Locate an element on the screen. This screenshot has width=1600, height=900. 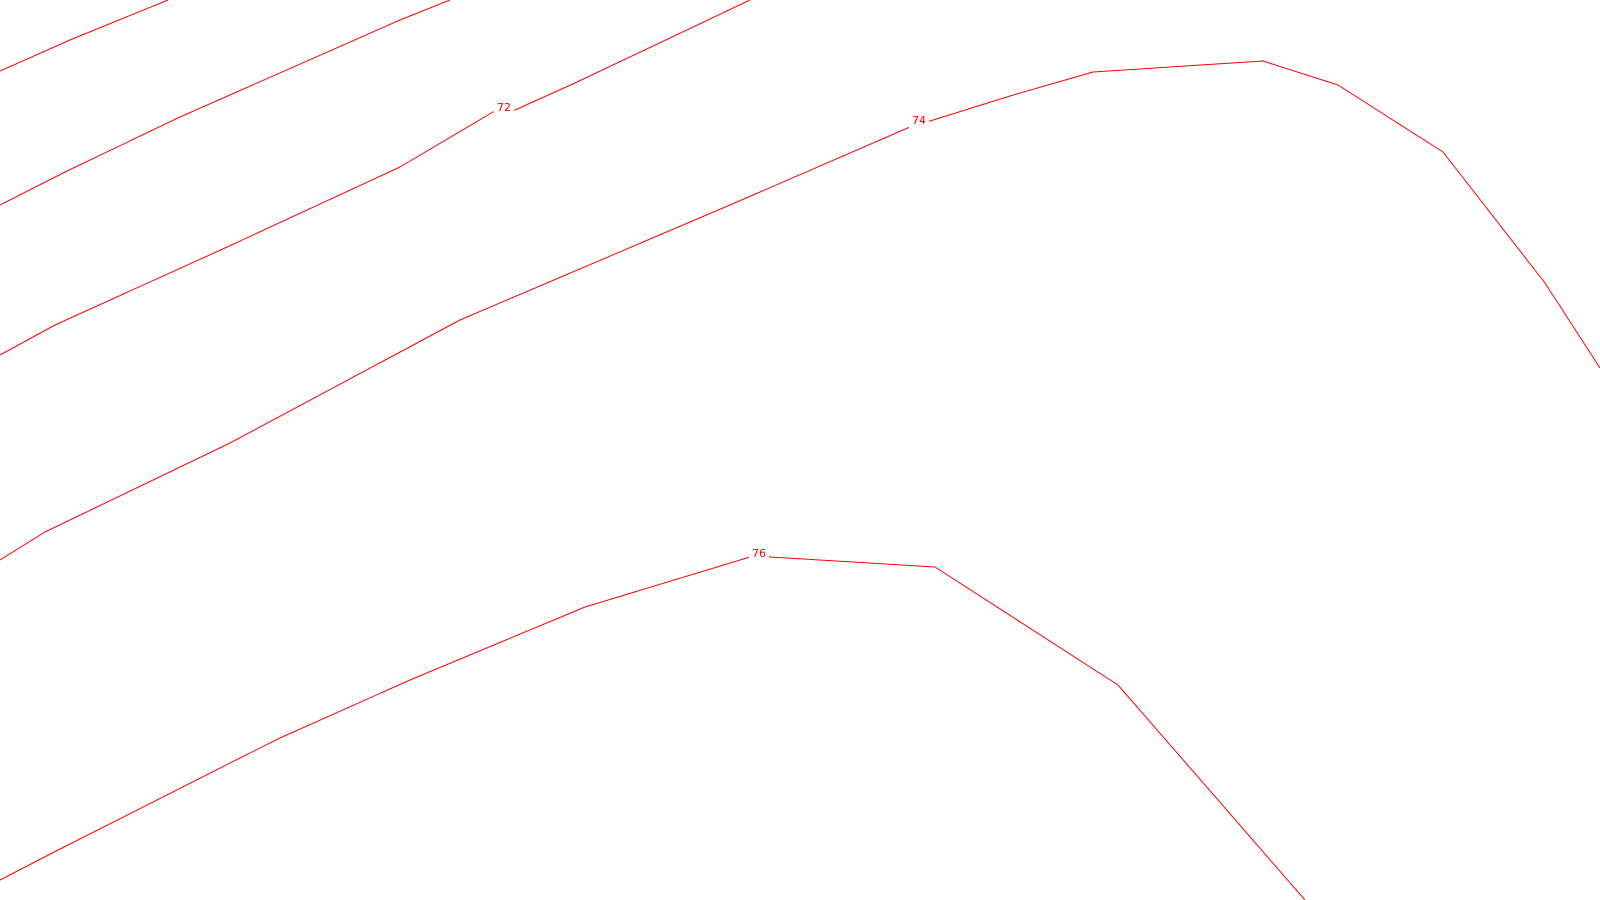
contour-label-72: 72 is located at coordinates (504, 107).